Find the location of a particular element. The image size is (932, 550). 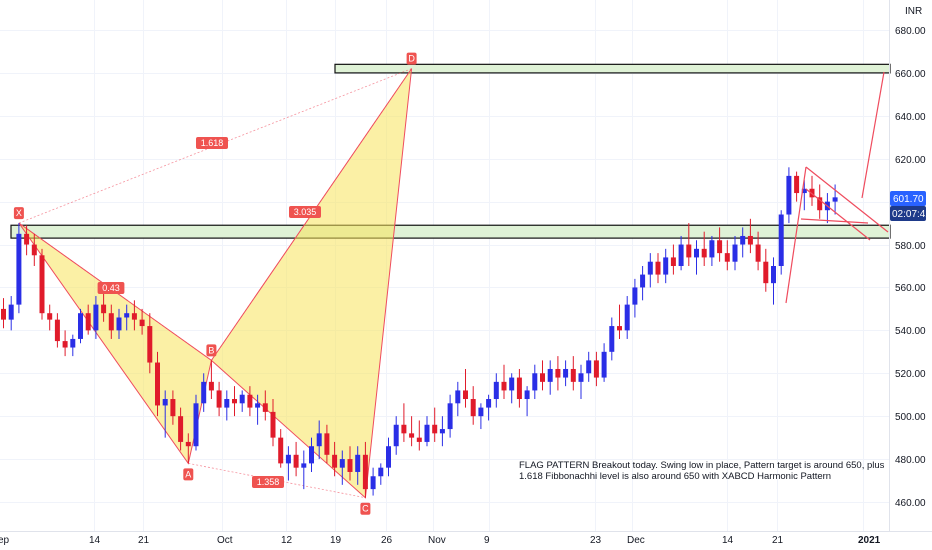

y-tick-label: 560.00 is located at coordinates (910, 288).